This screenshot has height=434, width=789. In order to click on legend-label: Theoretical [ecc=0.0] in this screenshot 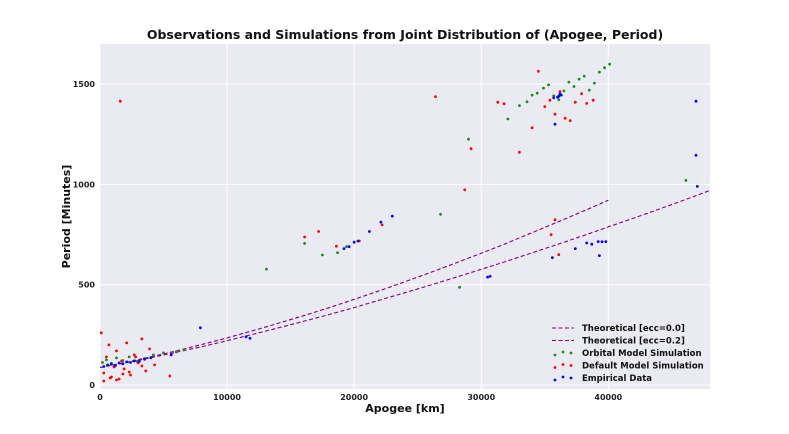, I will do `click(633, 329)`.